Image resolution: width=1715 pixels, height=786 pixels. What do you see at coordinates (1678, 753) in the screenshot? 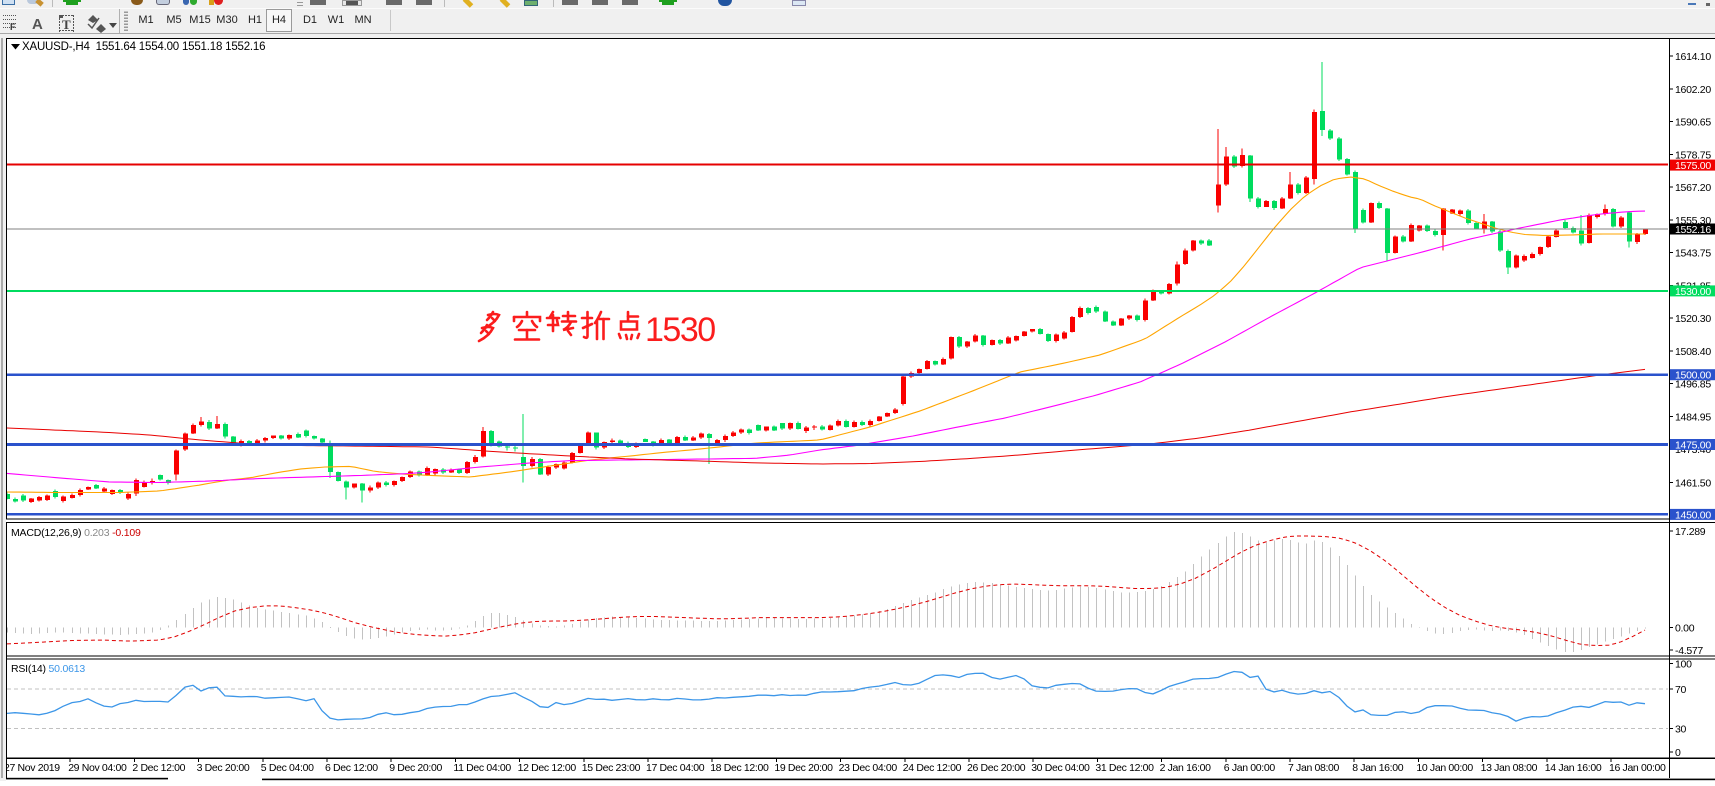
I see `svg-text: 0` at bounding box center [1678, 753].